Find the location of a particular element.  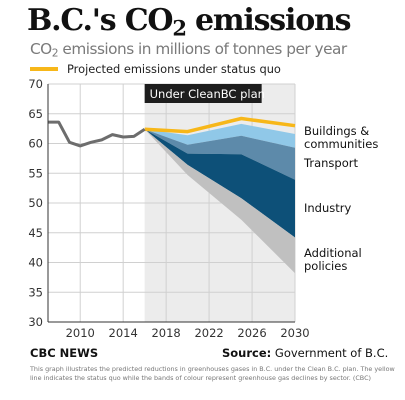

x-tick-label-2014: 2014 is located at coordinates (123, 333).